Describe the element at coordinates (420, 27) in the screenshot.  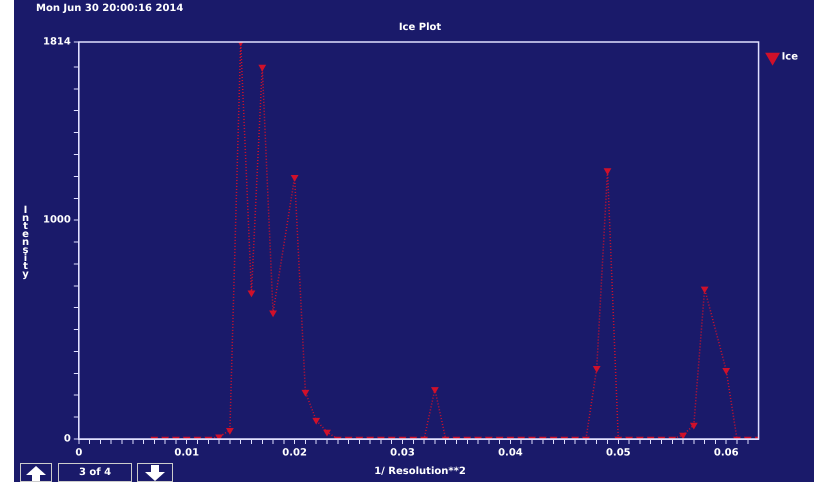
I see `chart-title: Ice Plot` at that location.